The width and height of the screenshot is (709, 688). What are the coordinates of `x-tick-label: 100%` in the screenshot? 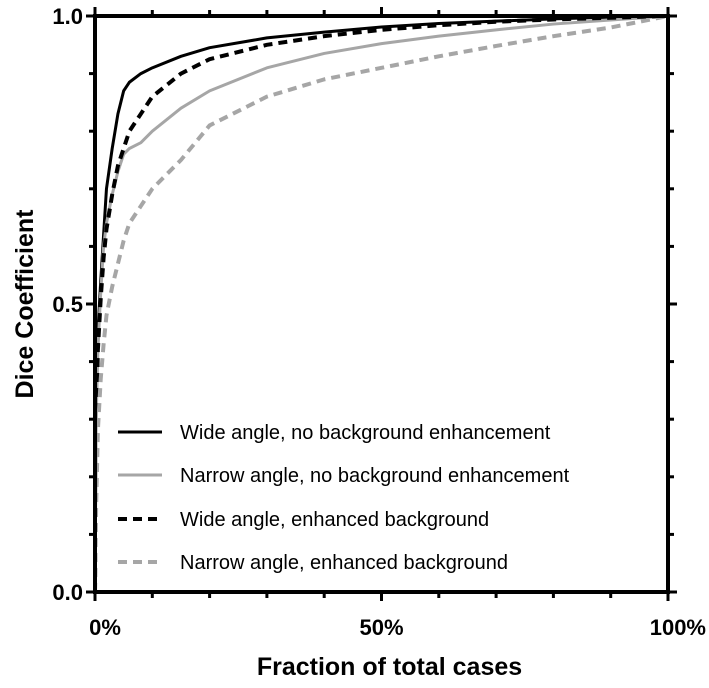 It's located at (678, 627).